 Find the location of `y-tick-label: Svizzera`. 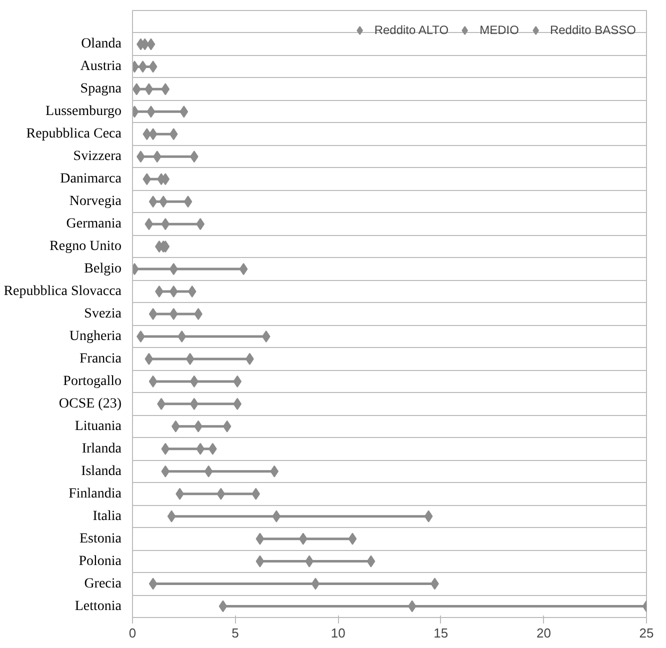

y-tick-label: Svizzera is located at coordinates (97, 156).